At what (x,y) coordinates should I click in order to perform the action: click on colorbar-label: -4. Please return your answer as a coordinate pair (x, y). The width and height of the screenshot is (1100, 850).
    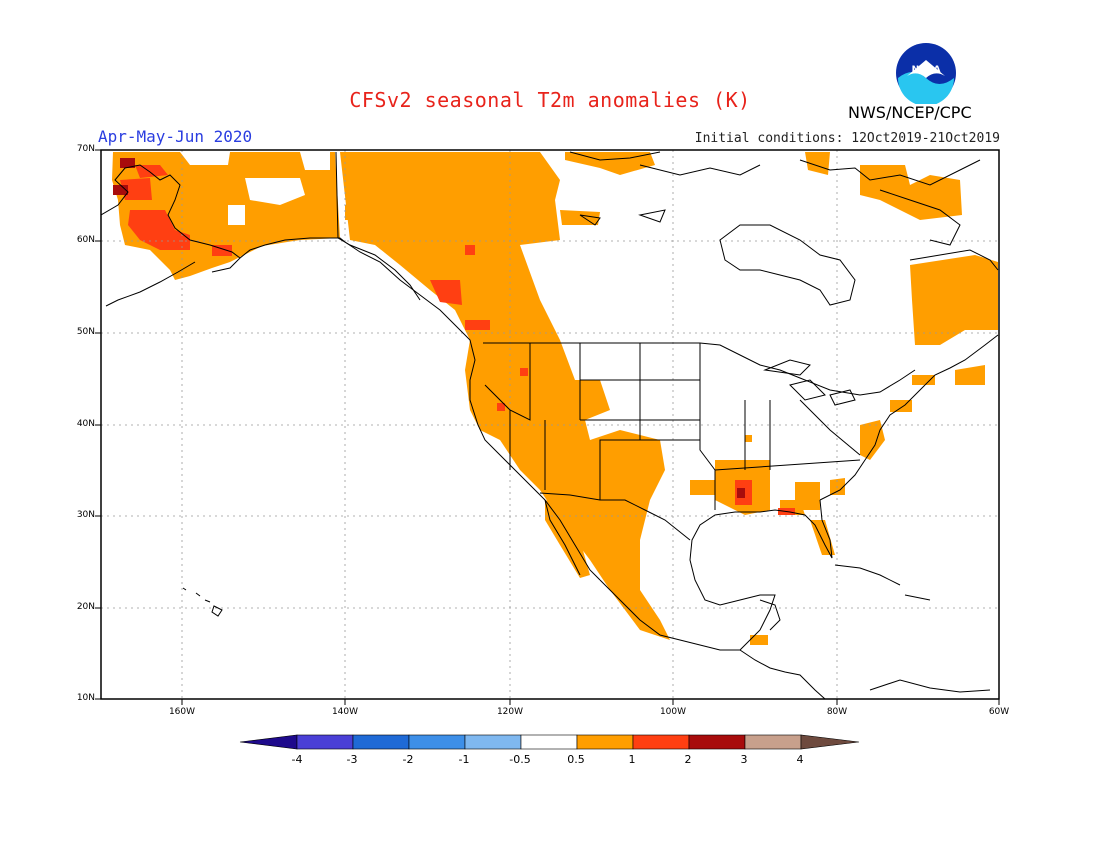
    Looking at the image, I should click on (297, 759).